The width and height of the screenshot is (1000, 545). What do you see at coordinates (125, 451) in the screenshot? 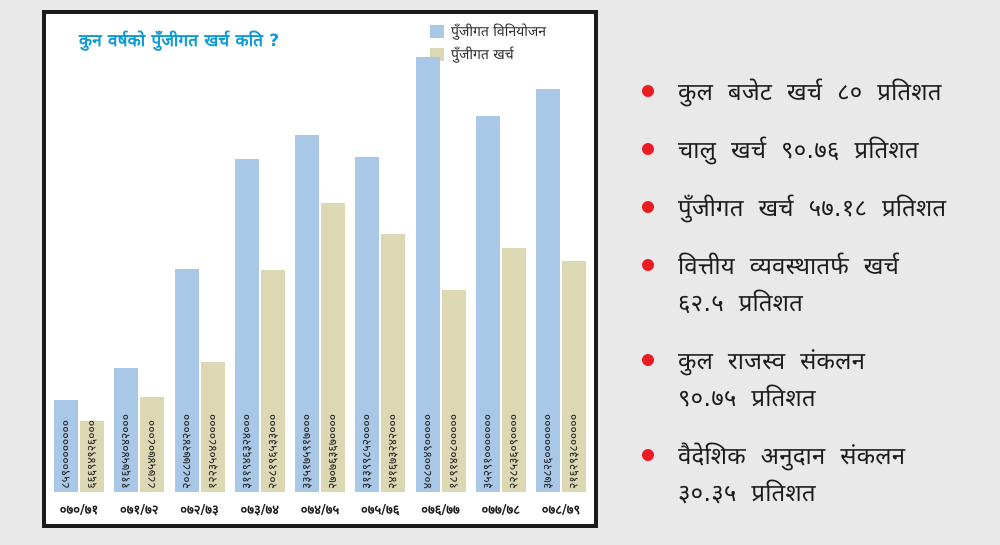
I see `bar-value-label: ११६७५४०४२०००` at bounding box center [125, 451].